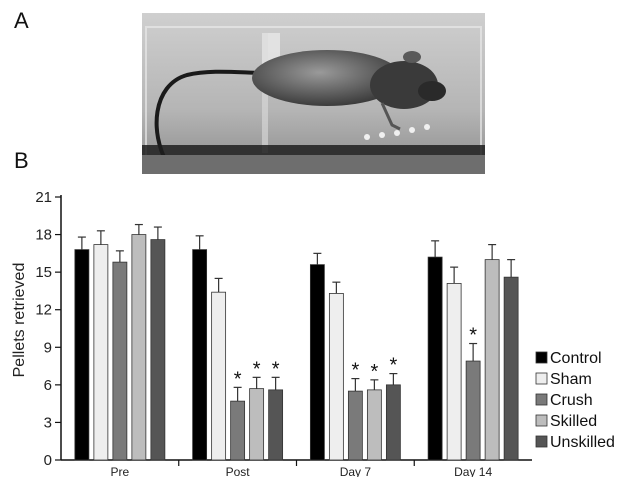 Image resolution: width=632 pixels, height=477 pixels. I want to click on legend-label-skilled: Skilled, so click(573, 421).